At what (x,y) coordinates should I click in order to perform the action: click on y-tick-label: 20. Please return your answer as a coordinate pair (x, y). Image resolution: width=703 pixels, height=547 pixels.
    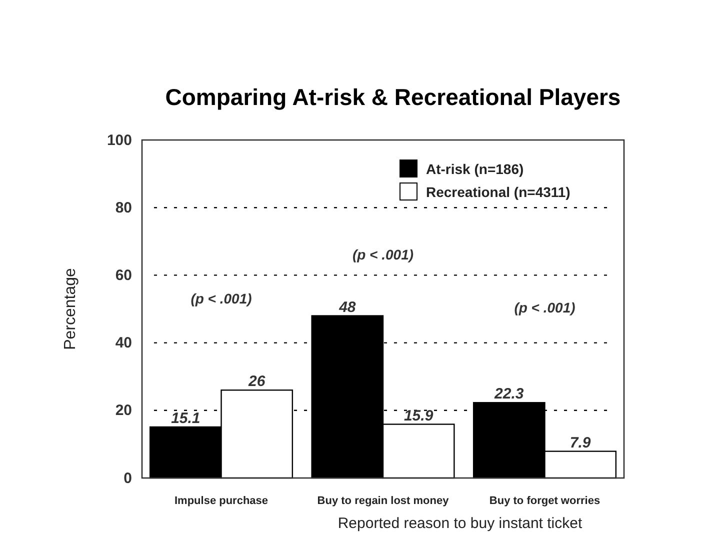
    Looking at the image, I should click on (123, 411).